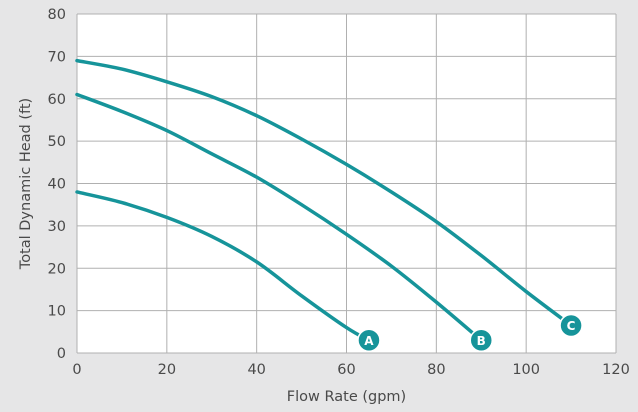 The height and width of the screenshot is (412, 638). I want to click on series-label: B, so click(481, 341).